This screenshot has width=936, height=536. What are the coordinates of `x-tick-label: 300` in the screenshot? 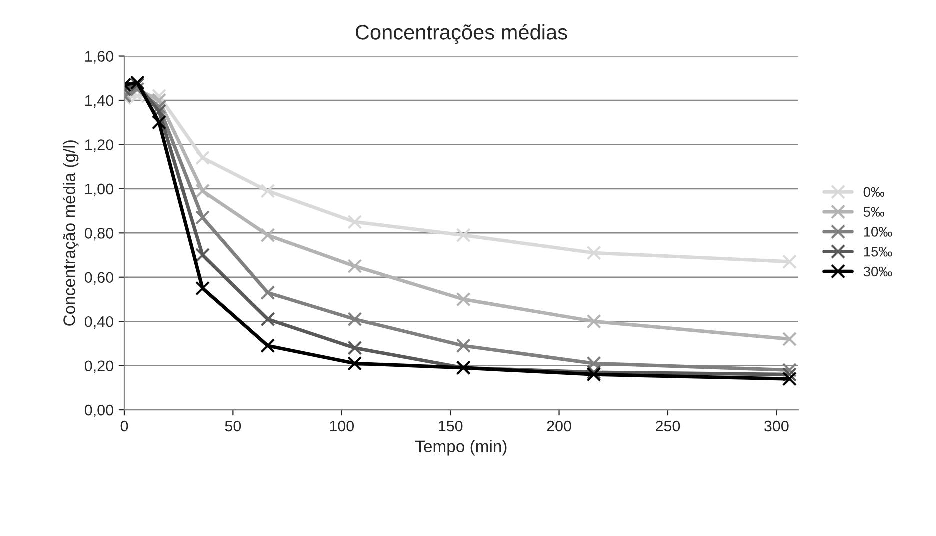 It's located at (776, 426).